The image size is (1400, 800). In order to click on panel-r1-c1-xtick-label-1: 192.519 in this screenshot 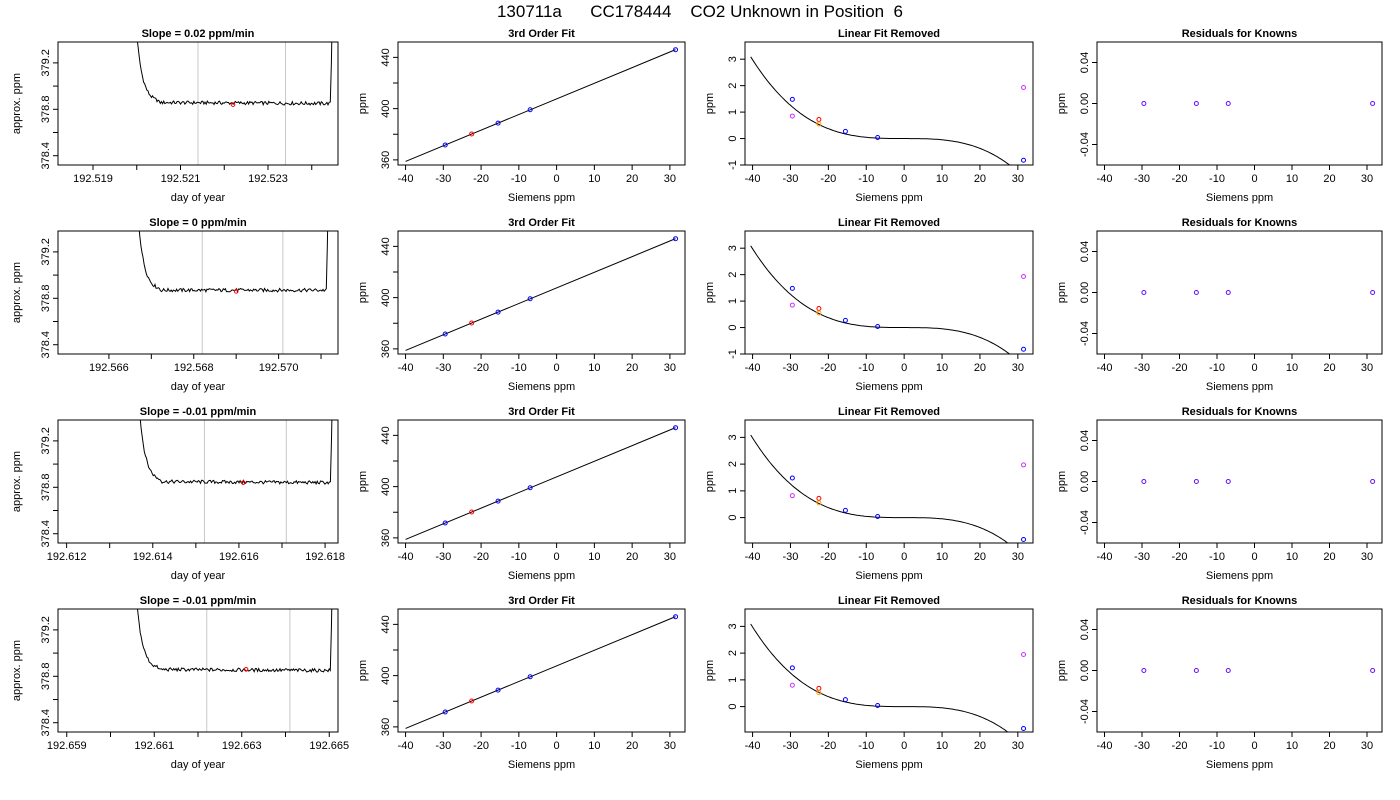, I will do `click(93, 179)`.